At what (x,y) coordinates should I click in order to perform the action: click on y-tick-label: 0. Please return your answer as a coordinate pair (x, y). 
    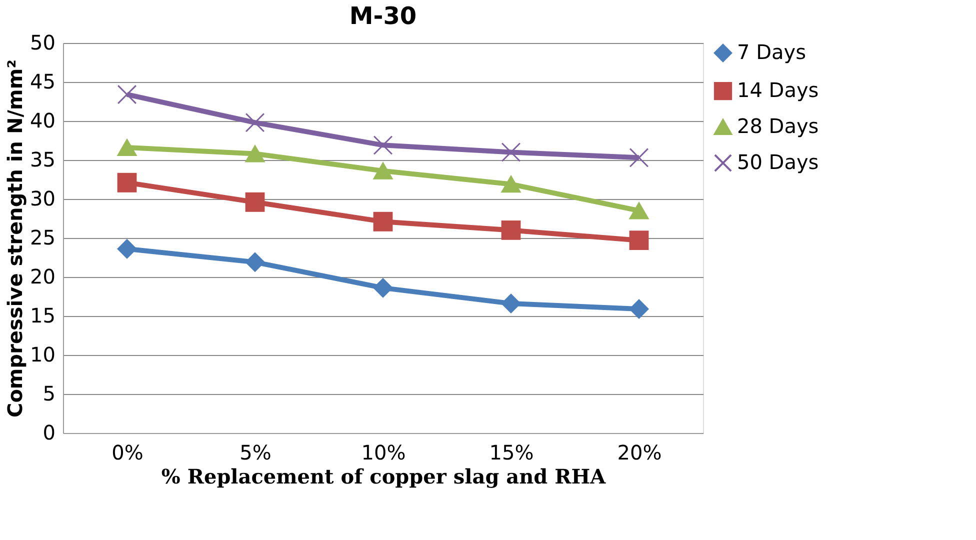
    Looking at the image, I should click on (49, 432).